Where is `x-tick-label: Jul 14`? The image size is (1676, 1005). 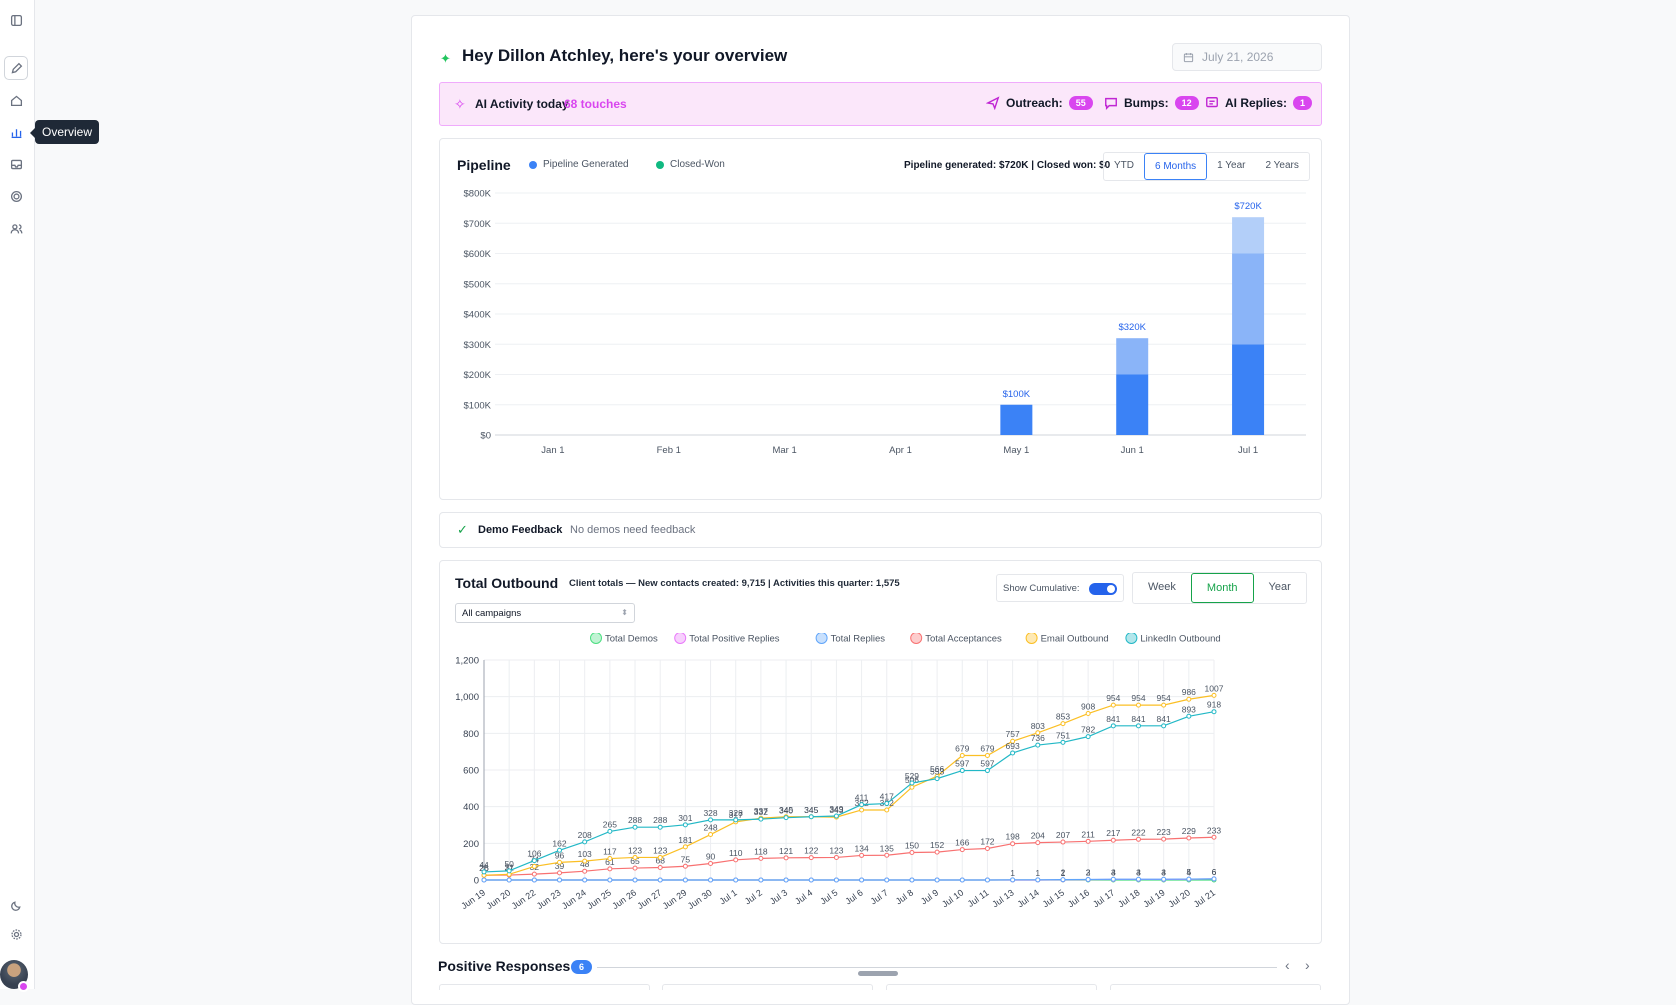 x-tick-label: Jul 14 is located at coordinates (1028, 898).